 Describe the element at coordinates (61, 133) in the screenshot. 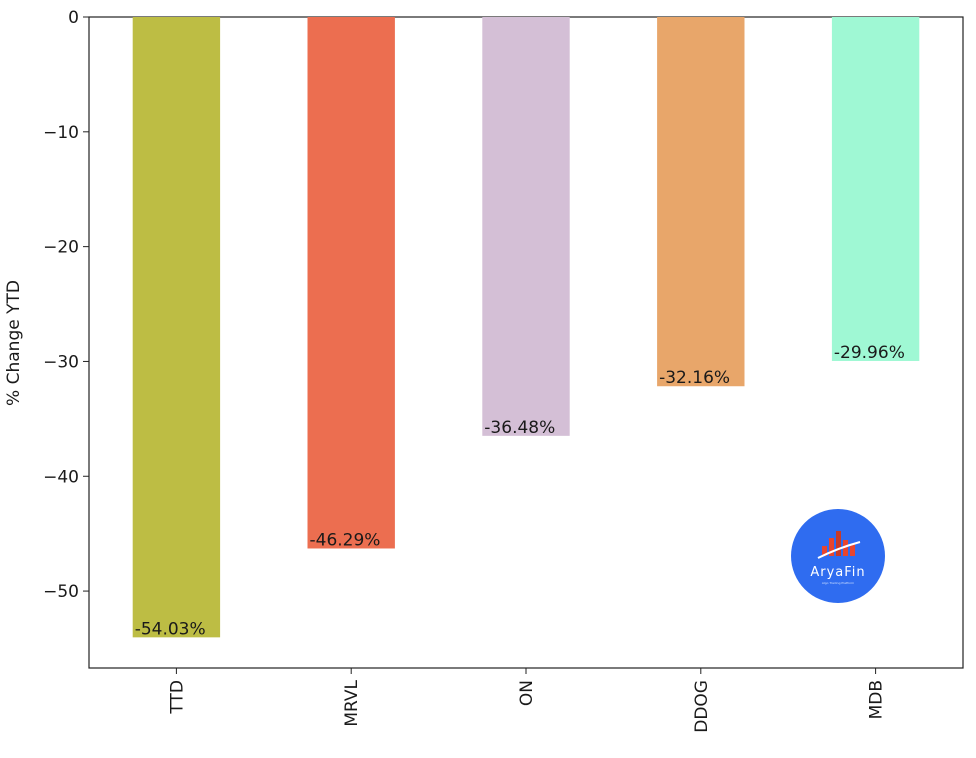

I see `y-tick-label: −10` at that location.